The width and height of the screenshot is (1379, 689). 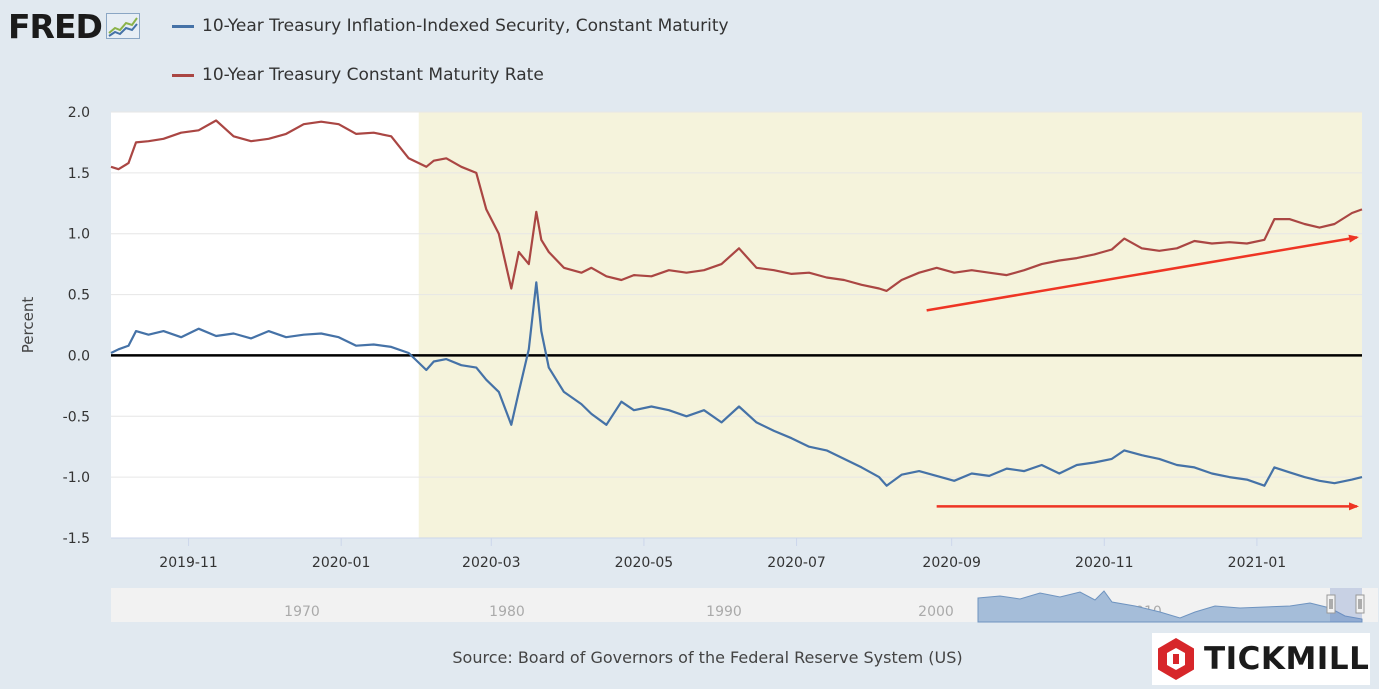 What do you see at coordinates (507, 612) in the screenshot?
I see `navigator-year-label: 1980` at bounding box center [507, 612].